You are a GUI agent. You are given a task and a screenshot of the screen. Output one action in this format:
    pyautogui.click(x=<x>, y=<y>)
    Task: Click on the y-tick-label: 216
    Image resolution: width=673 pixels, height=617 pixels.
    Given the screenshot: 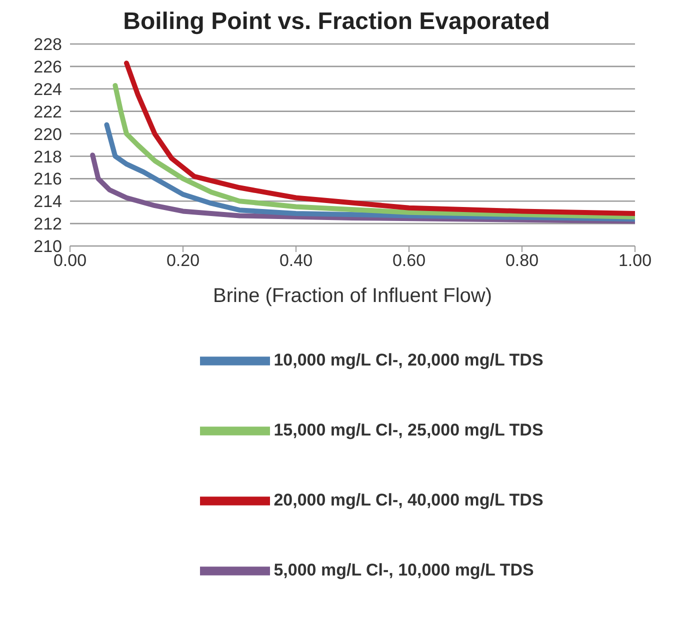 What is the action you would take?
    pyautogui.click(x=48, y=179)
    